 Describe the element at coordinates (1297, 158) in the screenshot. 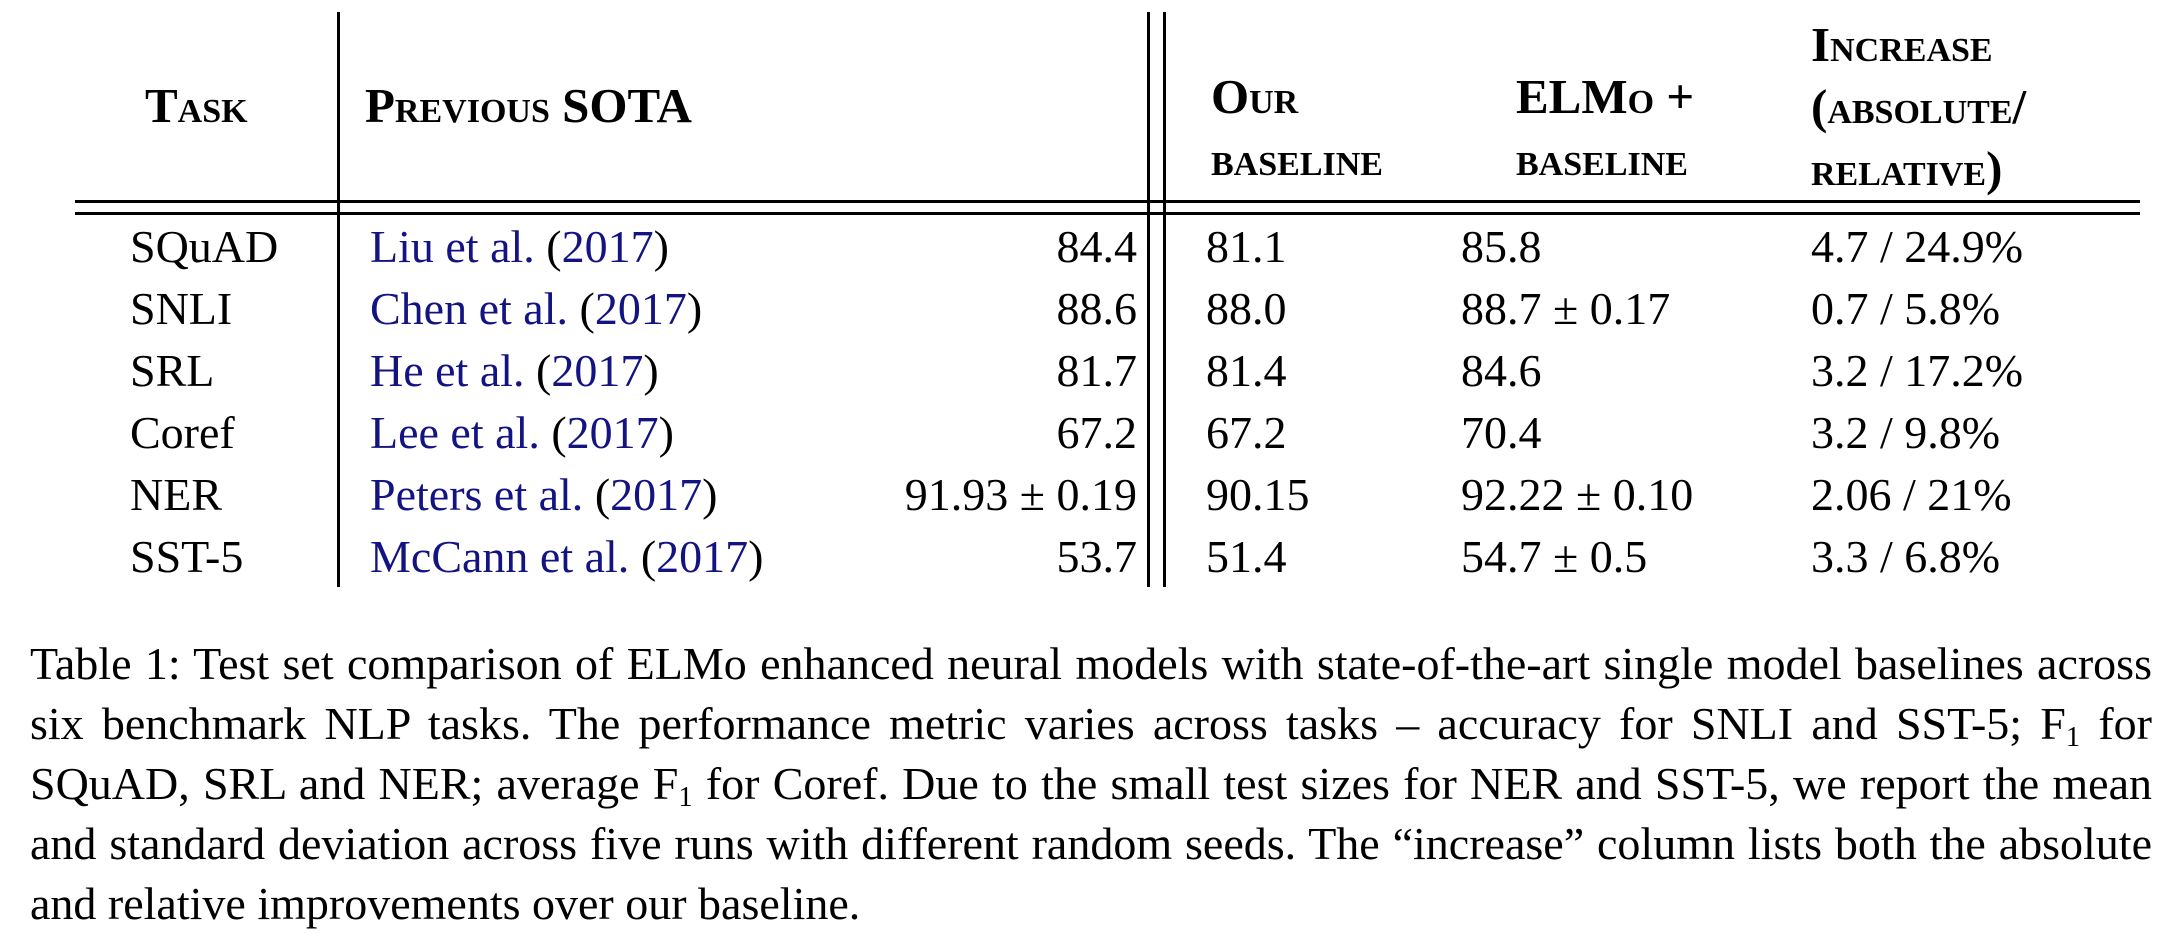

I see `column-header-our-baseline-line2: baseline` at that location.